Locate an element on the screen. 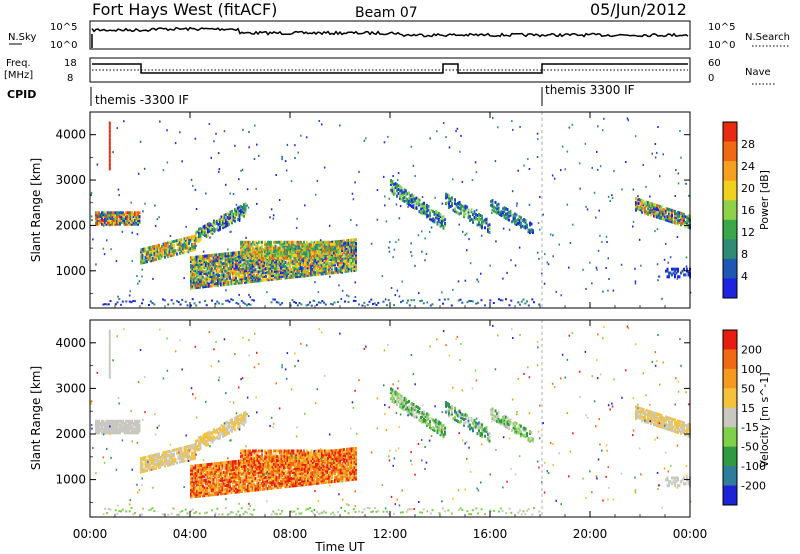  y-tick-label: 1000 is located at coordinates (70, 271).